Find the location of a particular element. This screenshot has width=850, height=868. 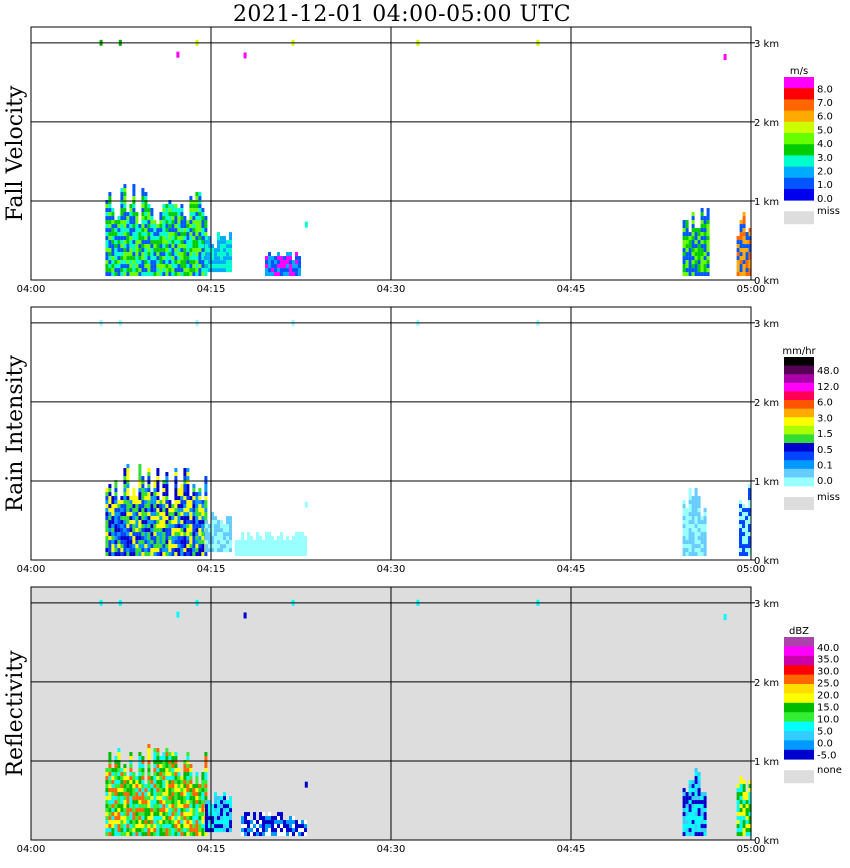

colorbar-label: 20.0 is located at coordinates (828, 696).